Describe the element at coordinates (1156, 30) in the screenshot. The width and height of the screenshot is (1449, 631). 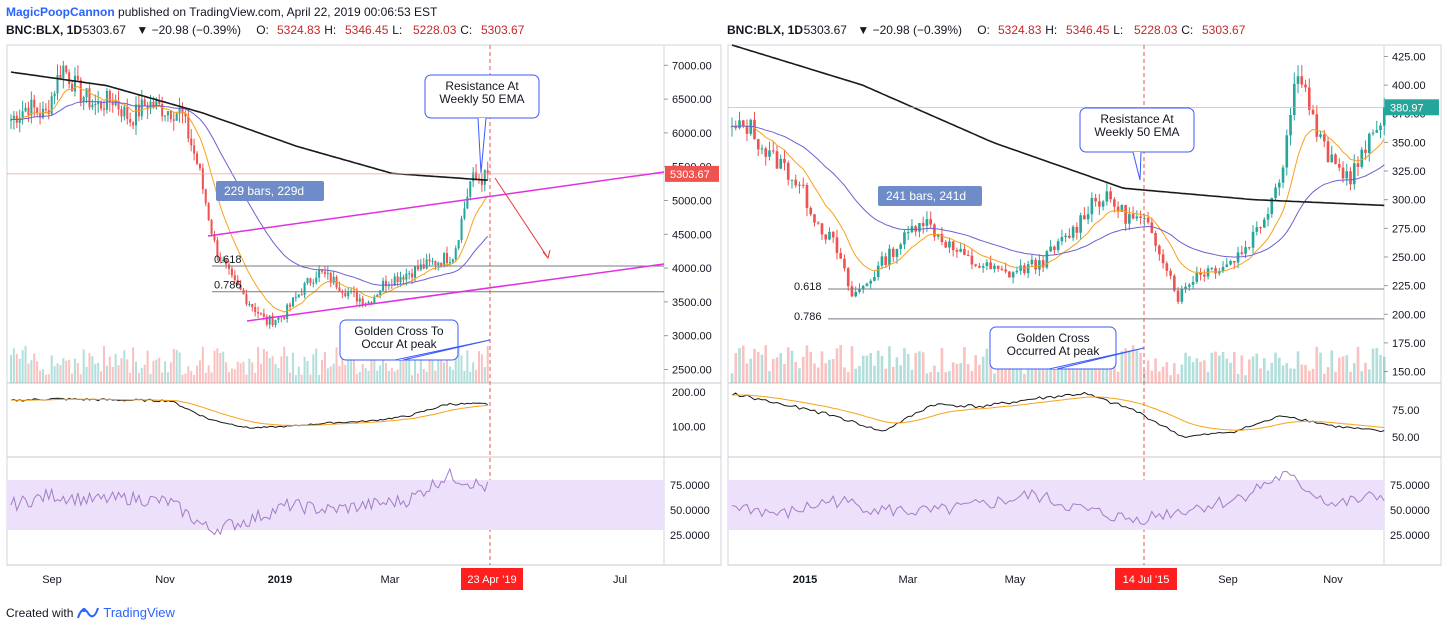
I see `ohlc-low: 5228.03` at that location.